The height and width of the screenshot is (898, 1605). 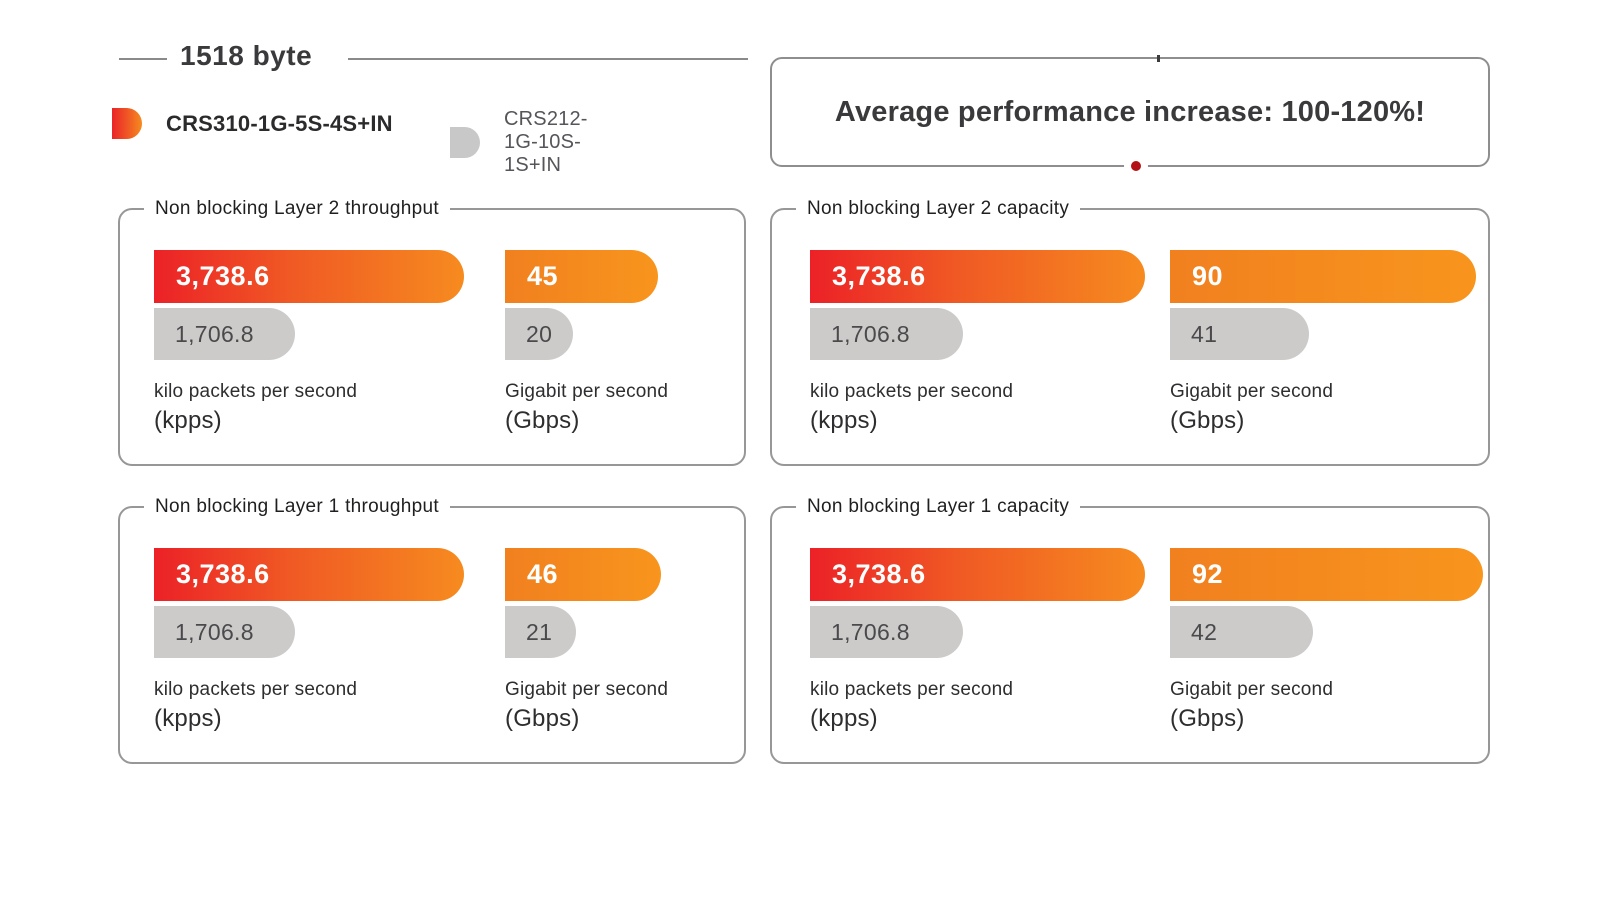 I want to click on legend-swatch-crs310-icon, so click(x=127, y=123).